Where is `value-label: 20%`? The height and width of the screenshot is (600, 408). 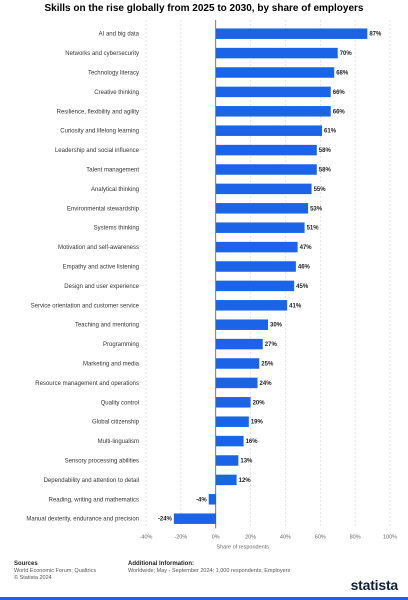
value-label: 20% is located at coordinates (259, 403).